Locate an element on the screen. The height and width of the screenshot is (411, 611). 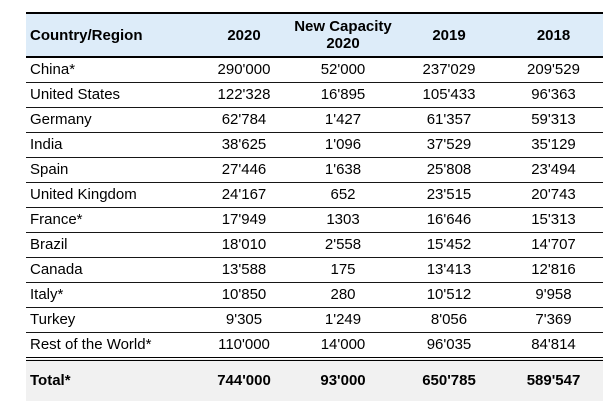
value-cell: 105'433 is located at coordinates (449, 95).